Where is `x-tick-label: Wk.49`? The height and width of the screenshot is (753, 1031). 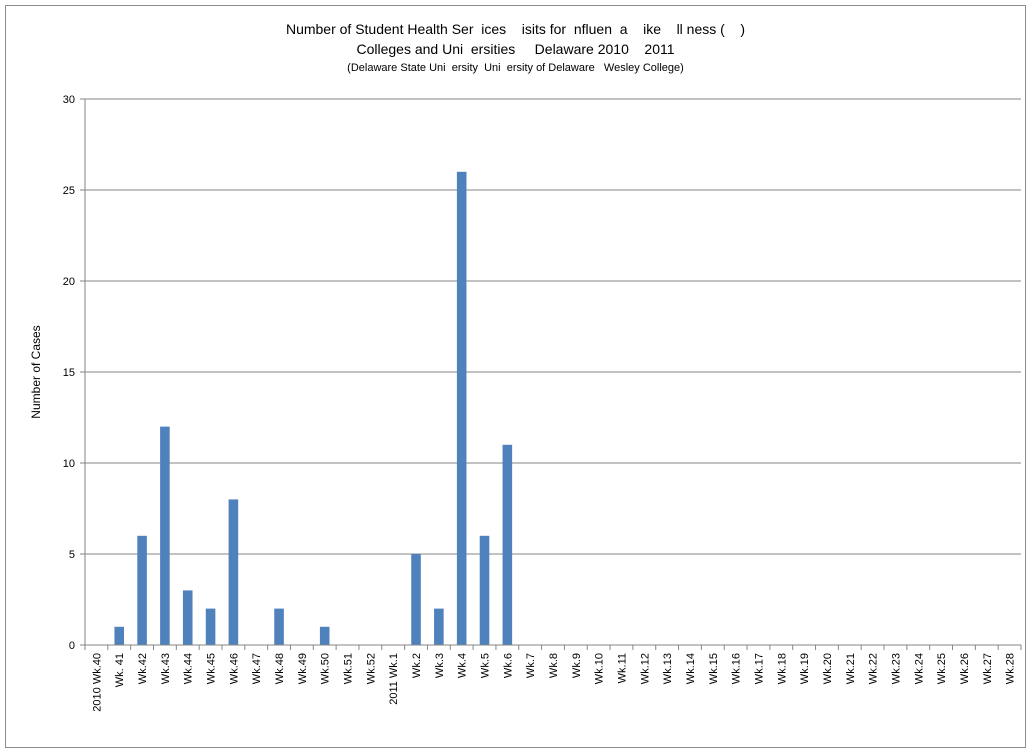
x-tick-label: Wk.49 is located at coordinates (303, 668).